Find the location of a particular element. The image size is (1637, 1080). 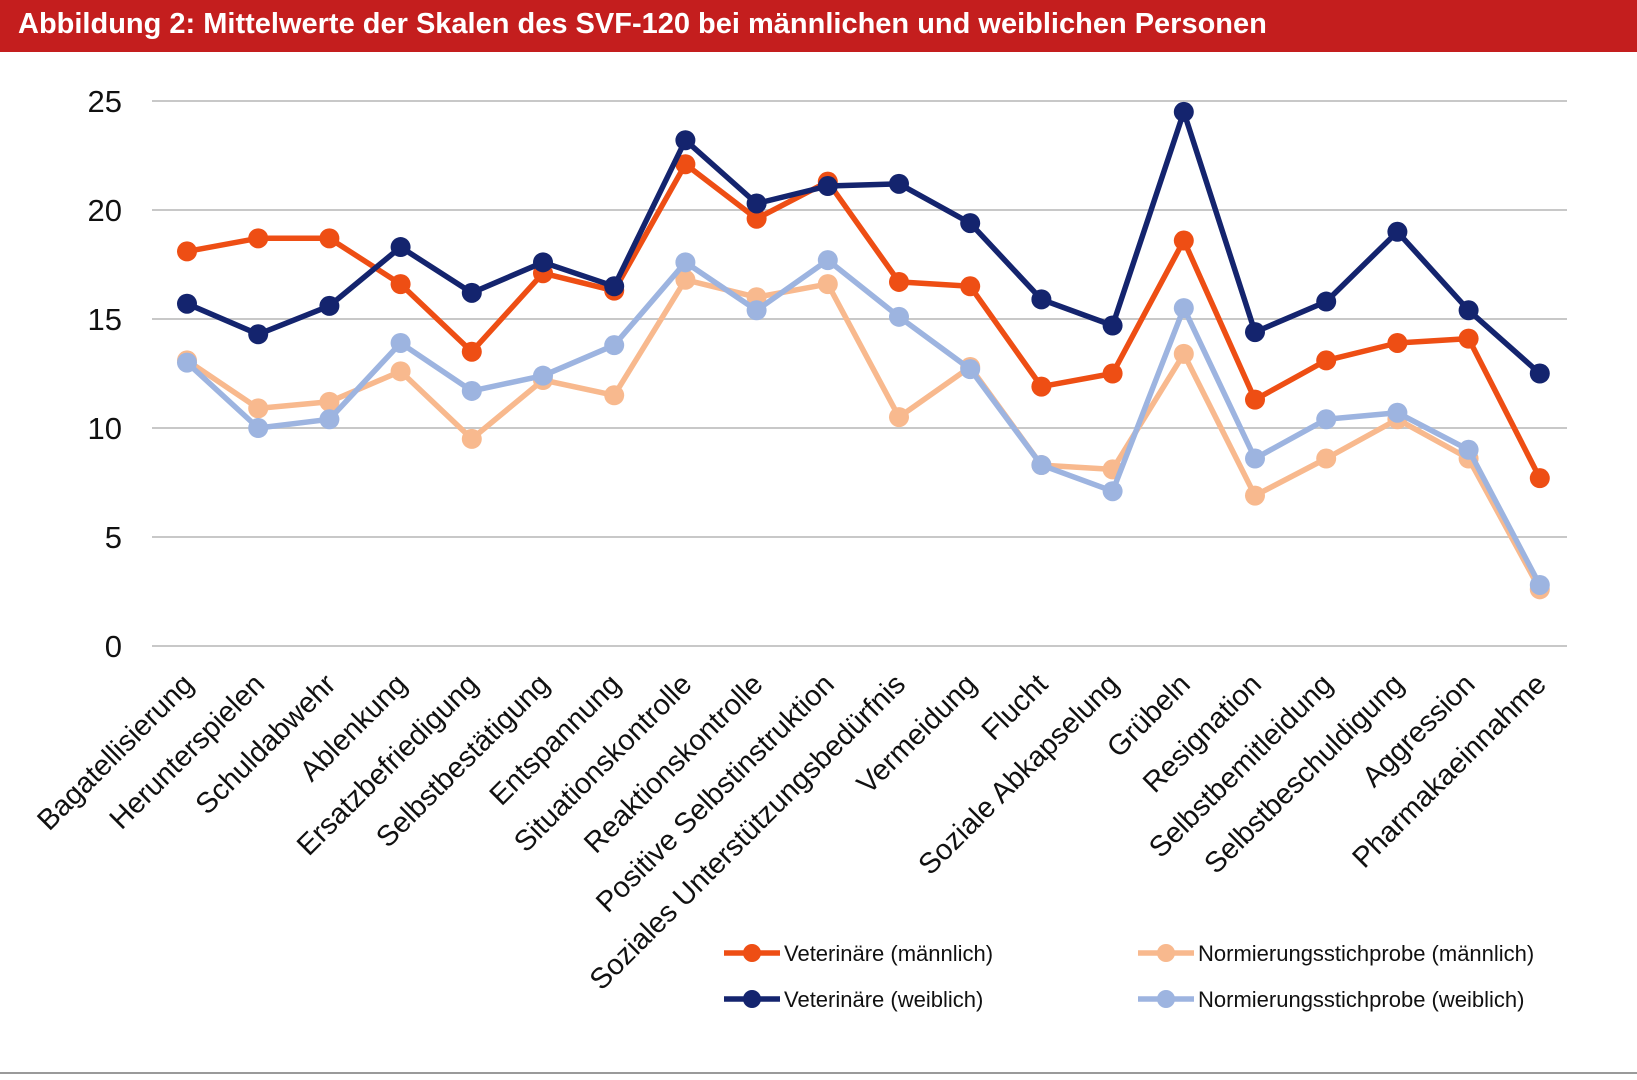

y-tick-label: 10 is located at coordinates (105, 428).